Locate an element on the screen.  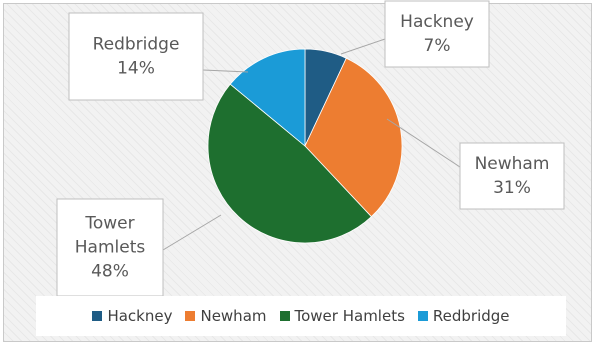
data-label-name-tower-hamlets: Hamlets is located at coordinates (110, 248).